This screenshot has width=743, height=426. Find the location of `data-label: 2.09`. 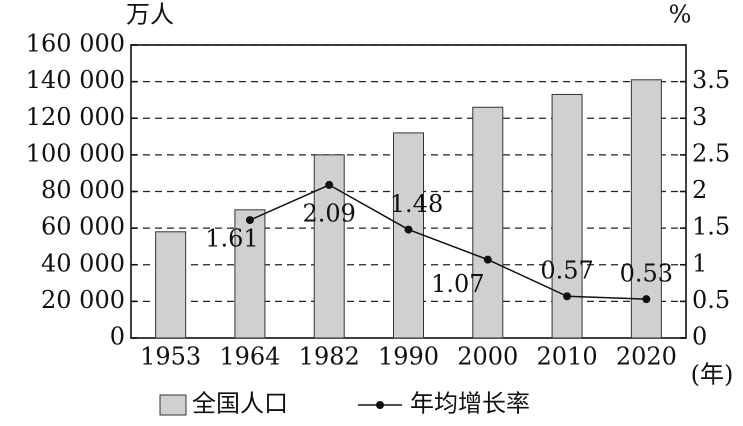

data-label: 2.09 is located at coordinates (328, 213).